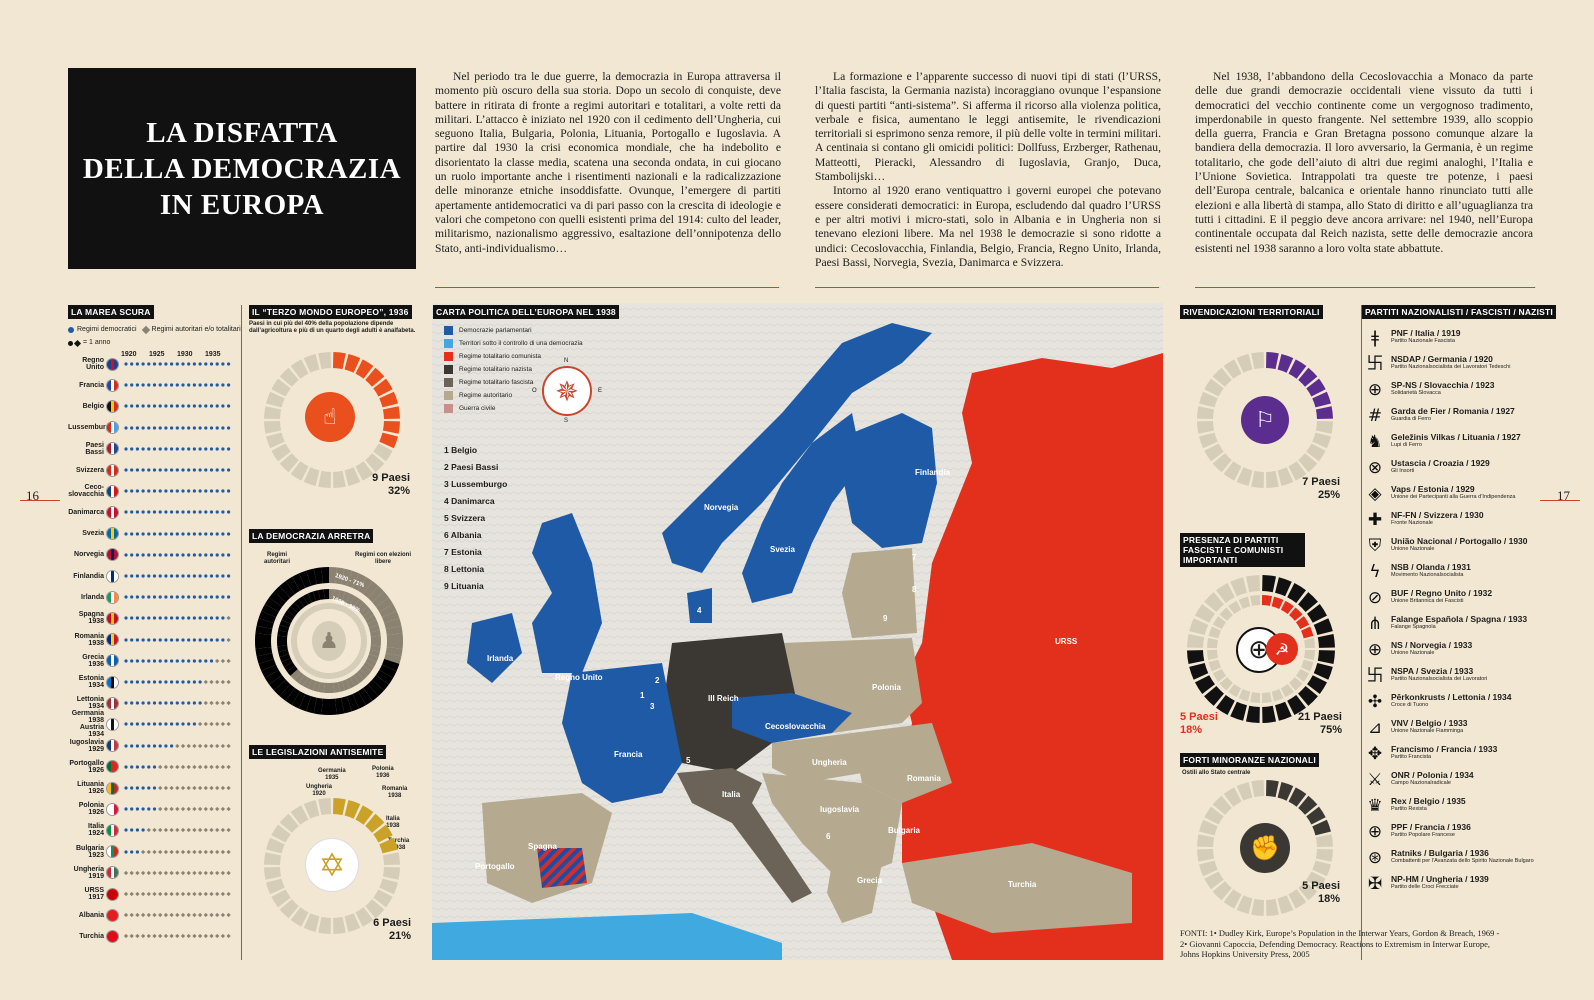 This screenshot has width=1594, height=1000. What do you see at coordinates (562, 868) in the screenshot?
I see `civil-war-region` at bounding box center [562, 868].